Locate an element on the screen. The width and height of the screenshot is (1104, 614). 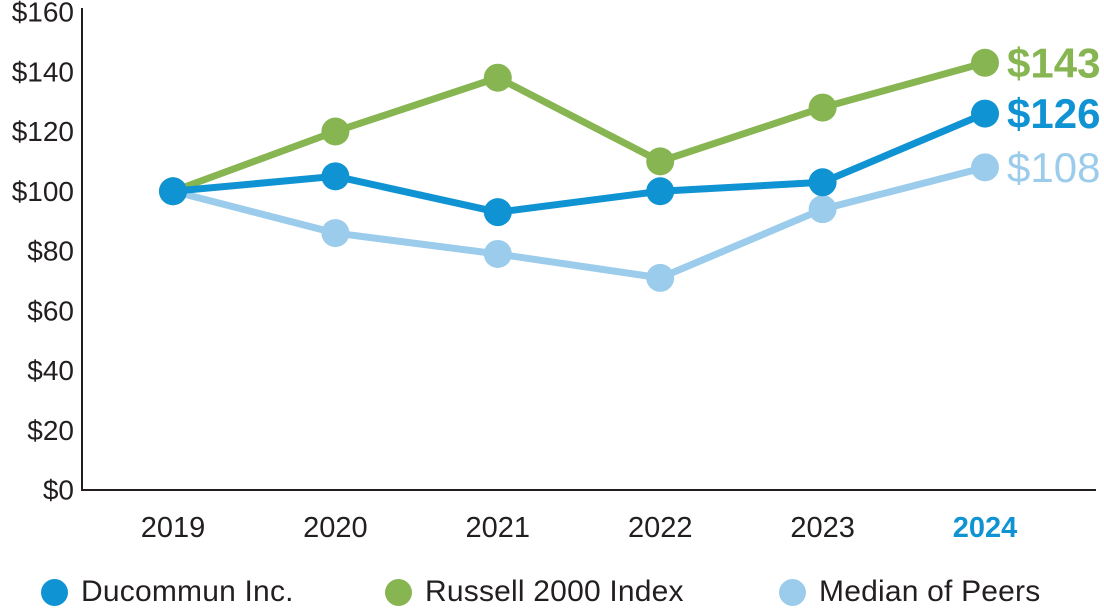
y-tick-label: $120 is located at coordinates (43, 131).